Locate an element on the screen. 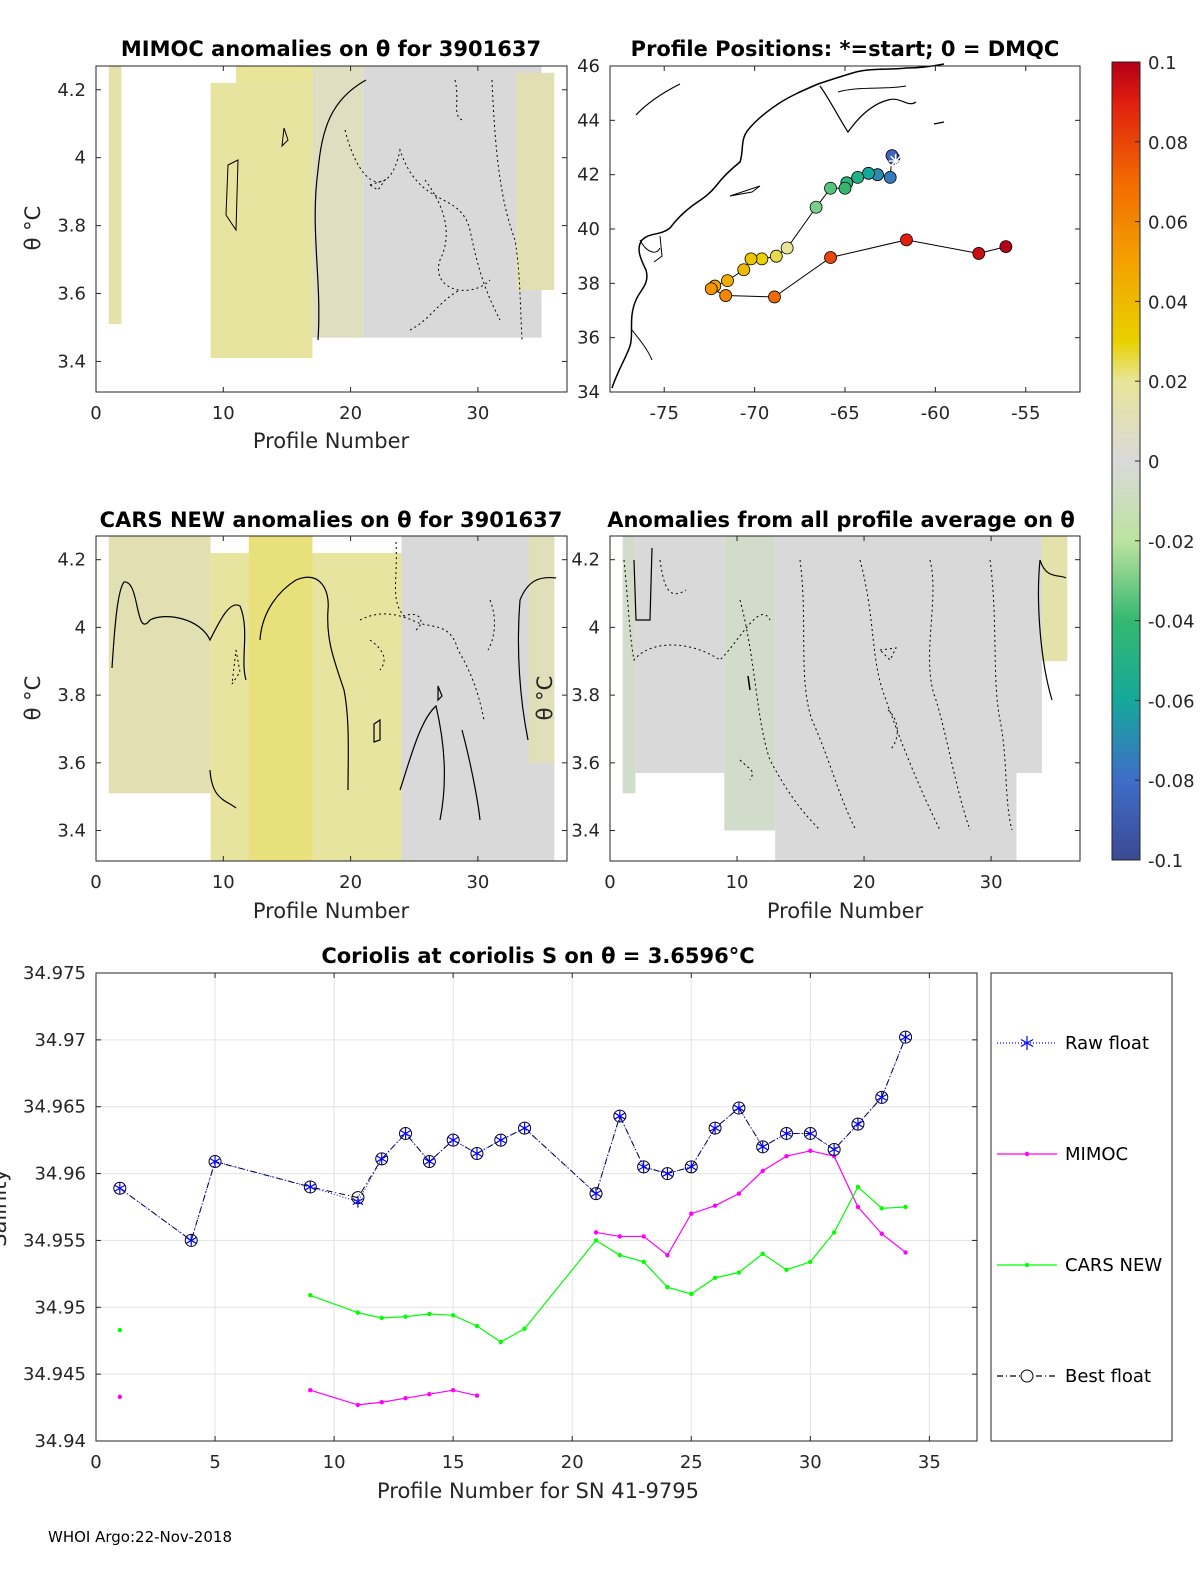  x-tick-label: 10 is located at coordinates (223, 882).